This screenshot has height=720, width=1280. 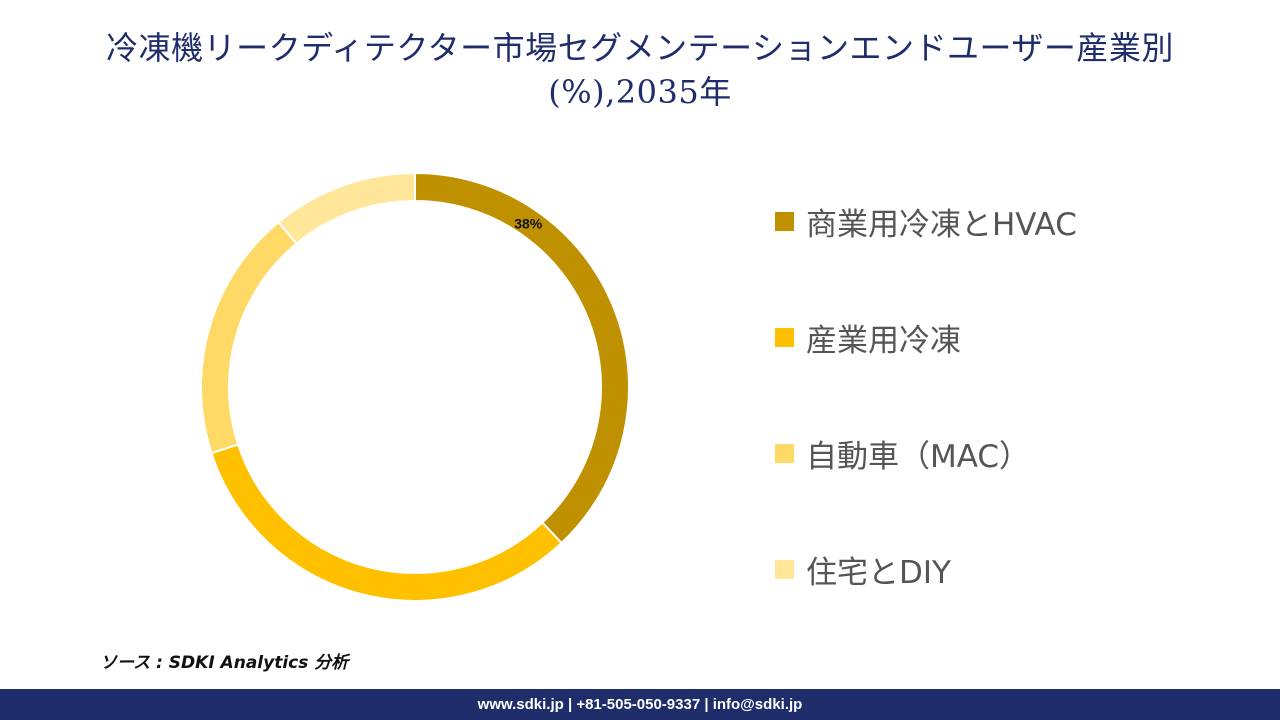 What do you see at coordinates (918, 456) in the screenshot?
I see `legend-label-3: 自動車（MAC）` at bounding box center [918, 456].